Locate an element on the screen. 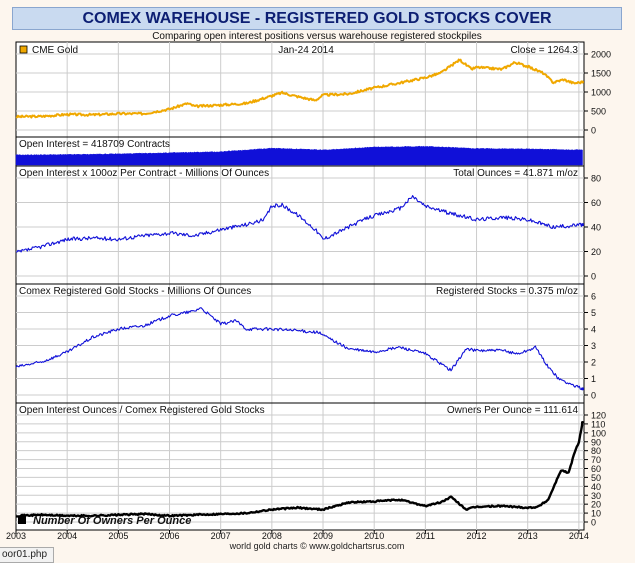 Image resolution: width=635 pixels, height=563 pixels. x-tick-label: 2010 is located at coordinates (374, 536).